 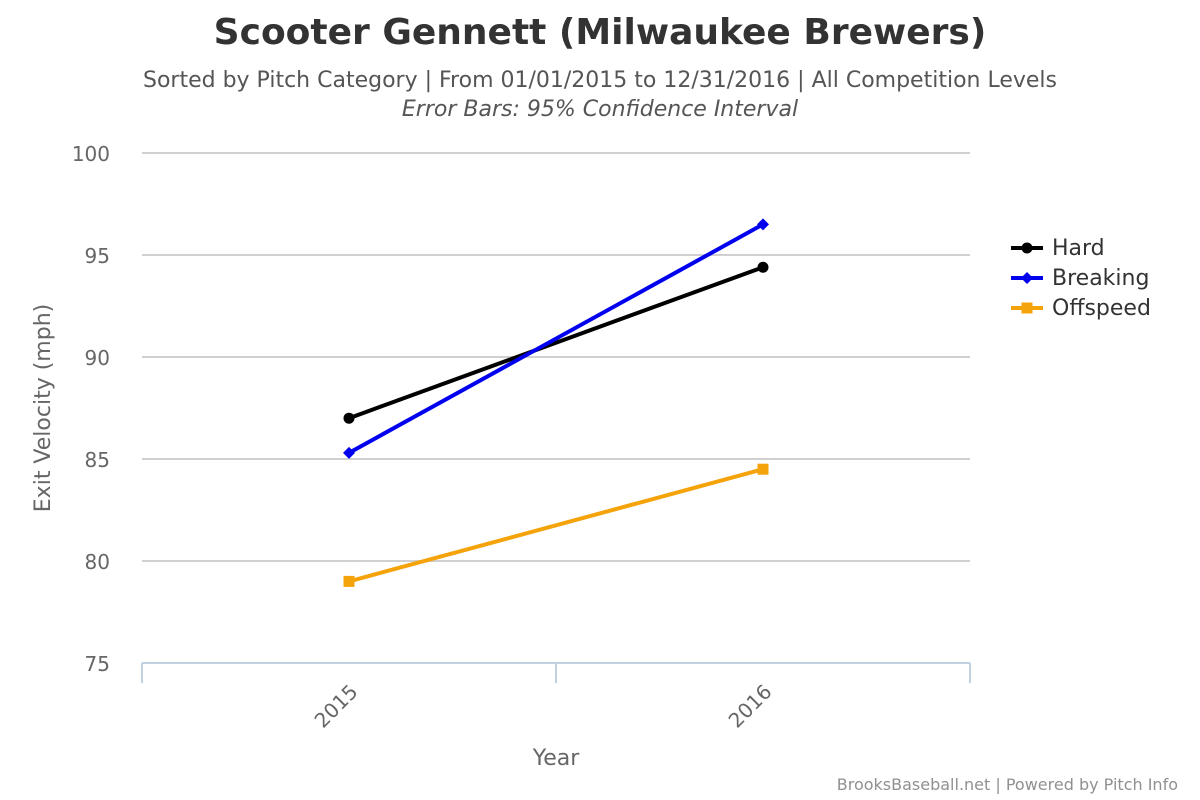 I want to click on chart-subtitle-error-bars: Error Bars: 95% Confidence Interval, so click(x=600, y=109).